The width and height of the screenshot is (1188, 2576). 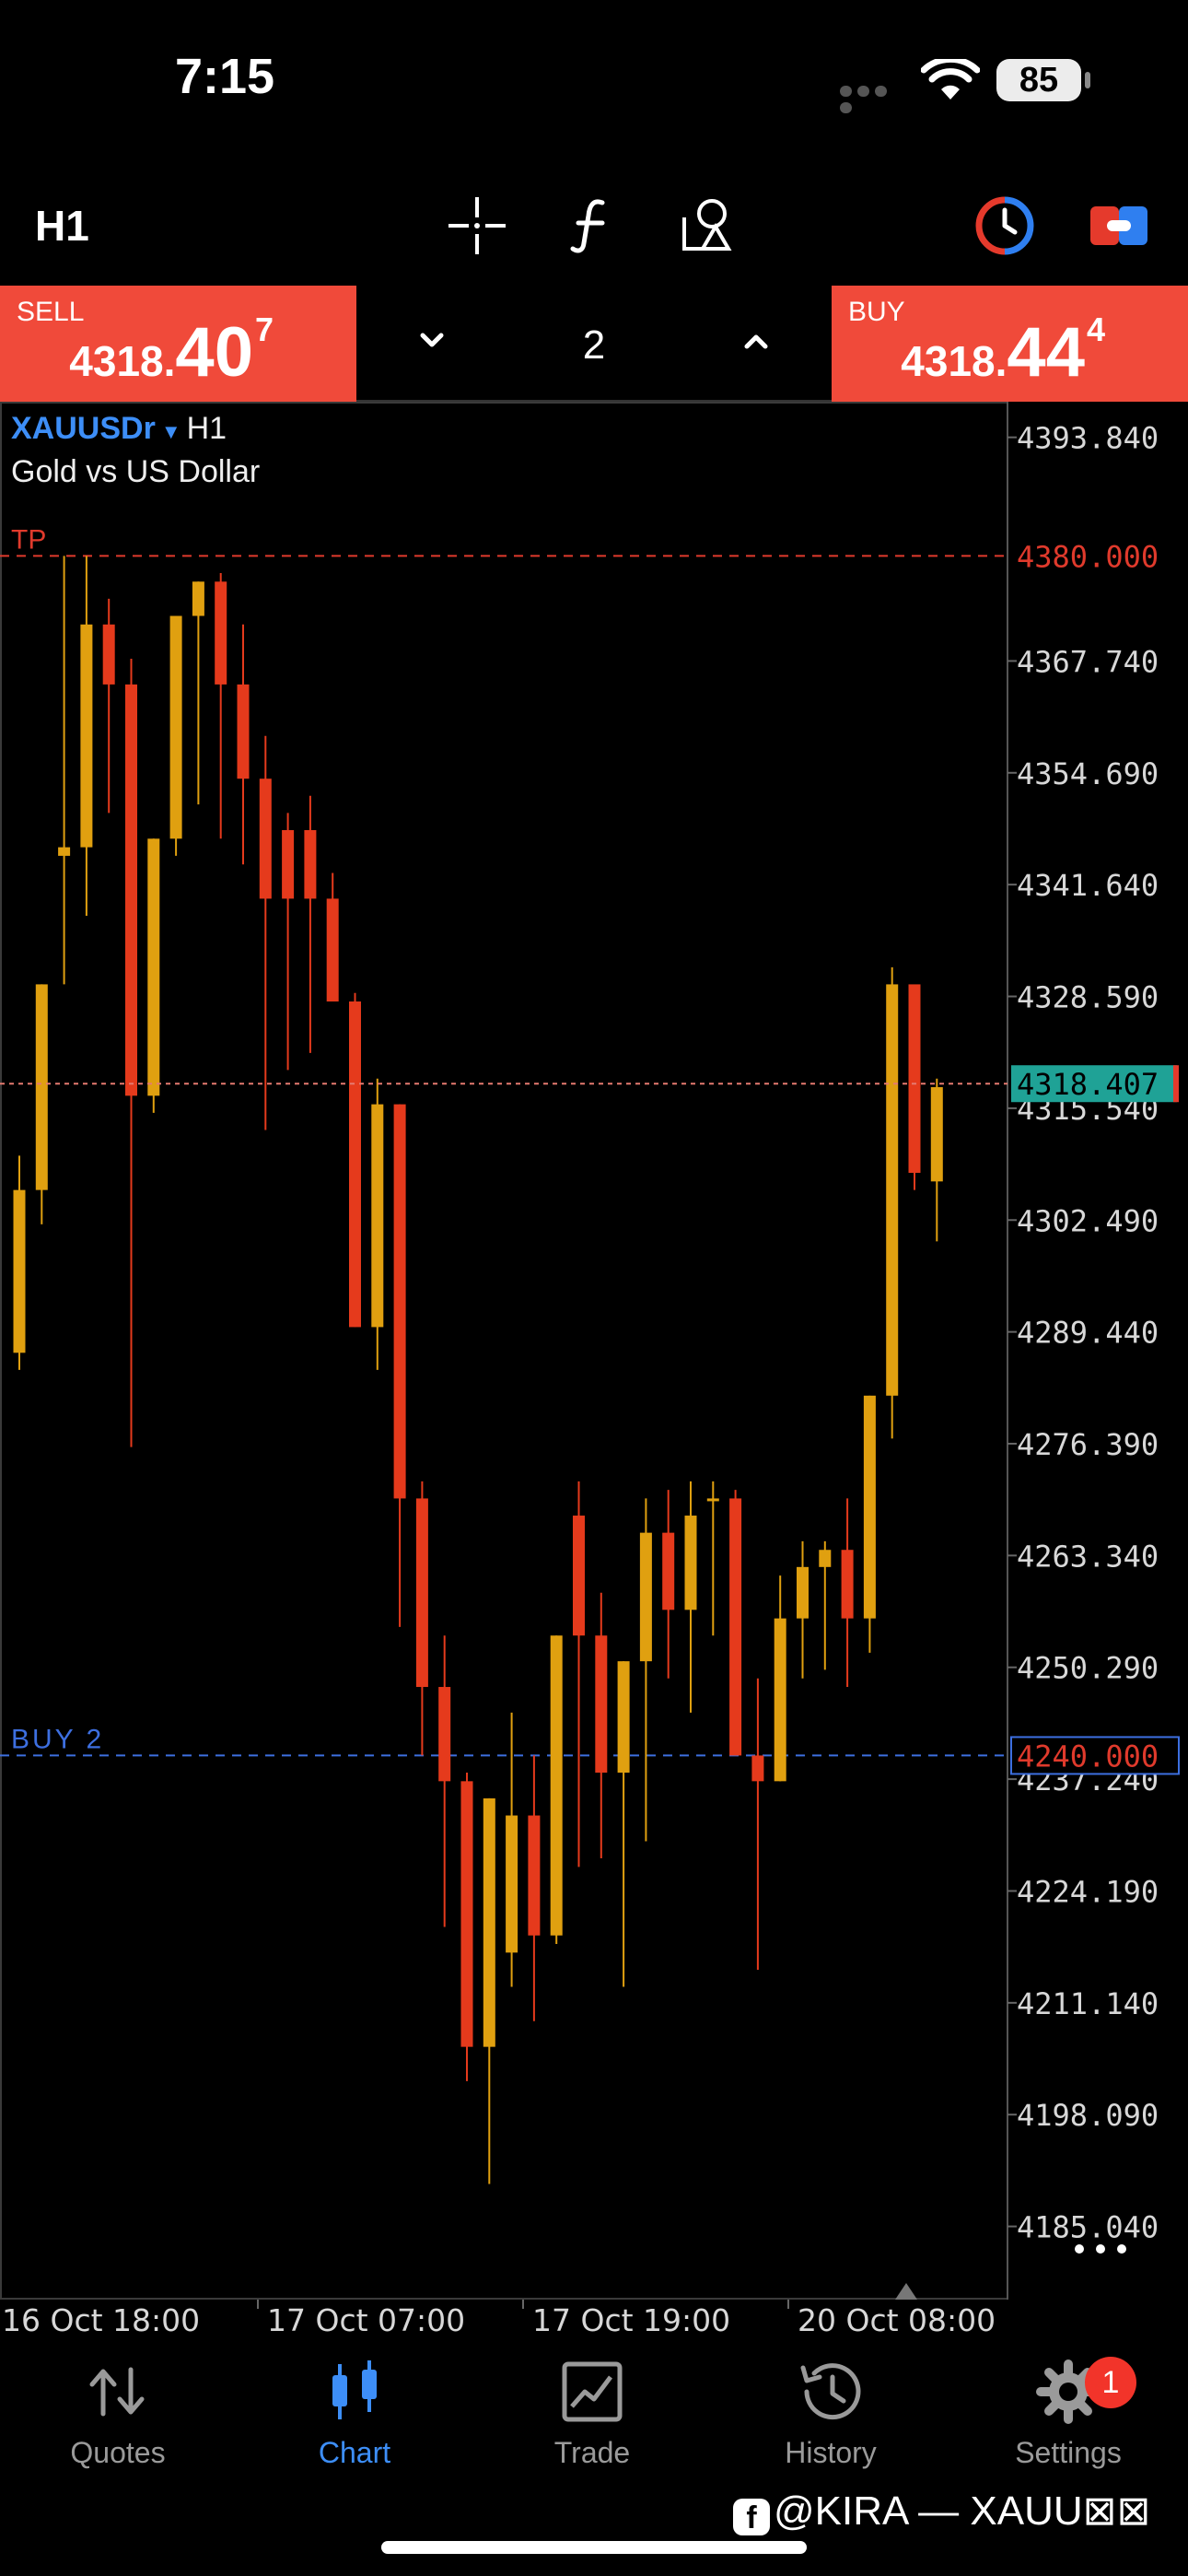 I want to click on nav-label: Settings, so click(x=1068, y=2452).